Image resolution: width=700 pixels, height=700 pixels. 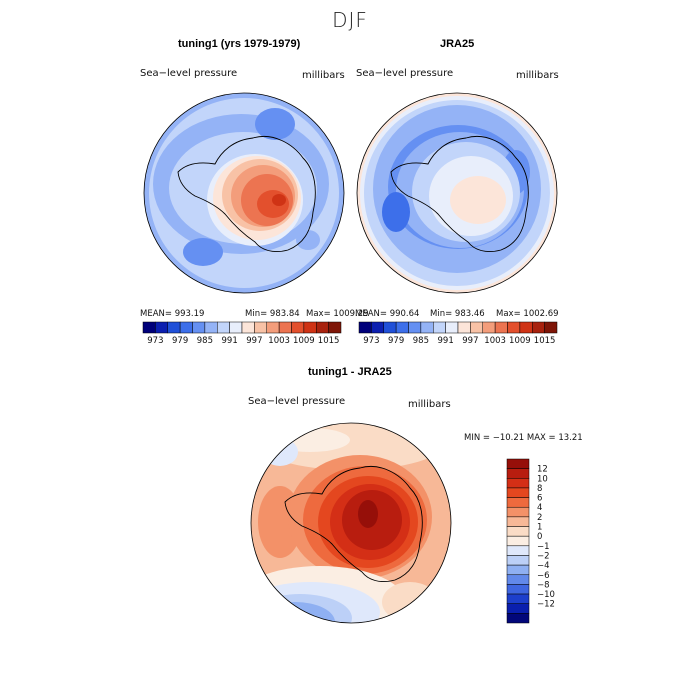 What do you see at coordinates (539, 499) in the screenshot?
I see `diff-colorbar-tick-label: 6` at bounding box center [539, 499].